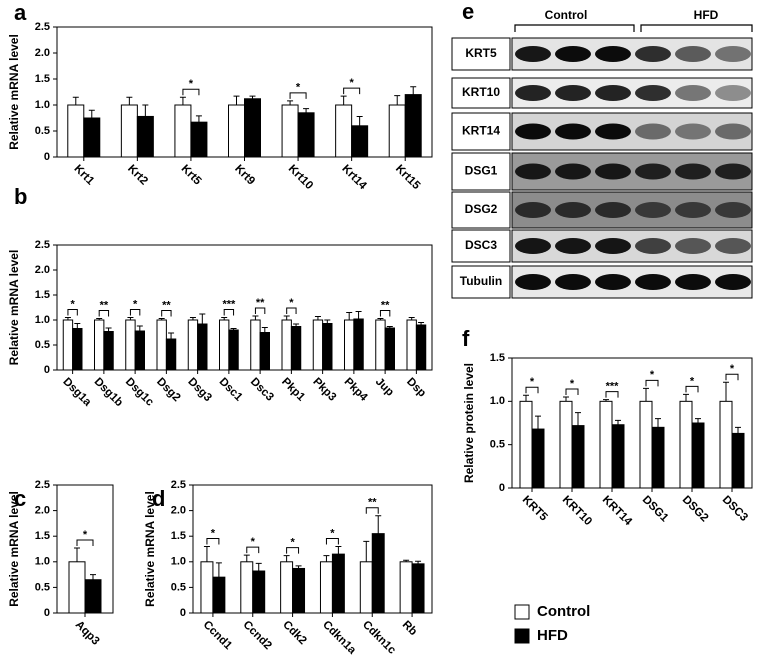  Describe the element at coordinates (47, 157) in the screenshot. I see `y-tick-label: 0` at that location.